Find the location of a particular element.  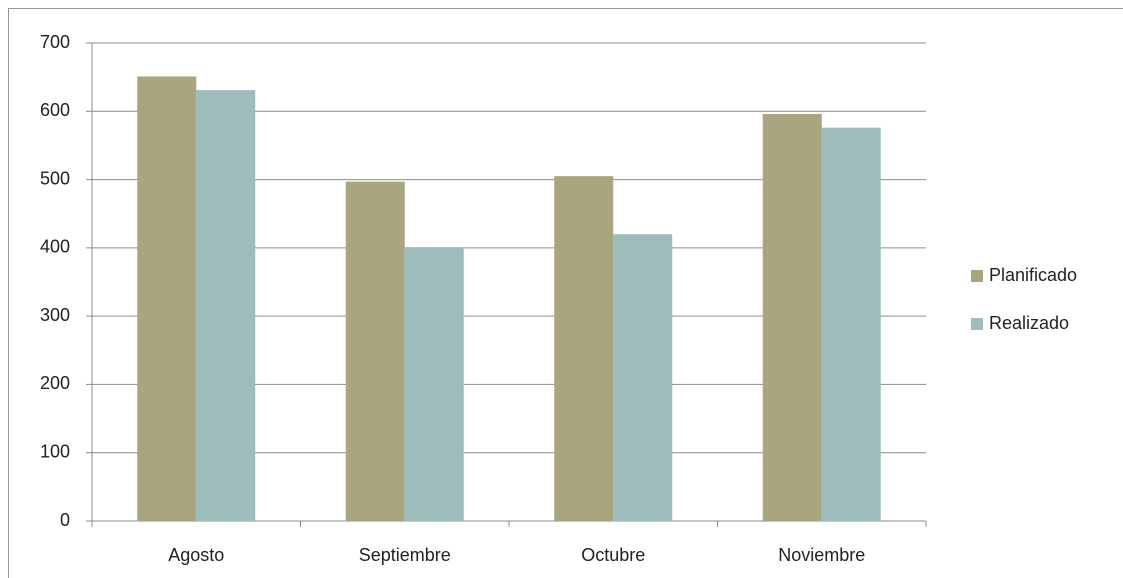

y-tick-label: 400 is located at coordinates (55, 247).